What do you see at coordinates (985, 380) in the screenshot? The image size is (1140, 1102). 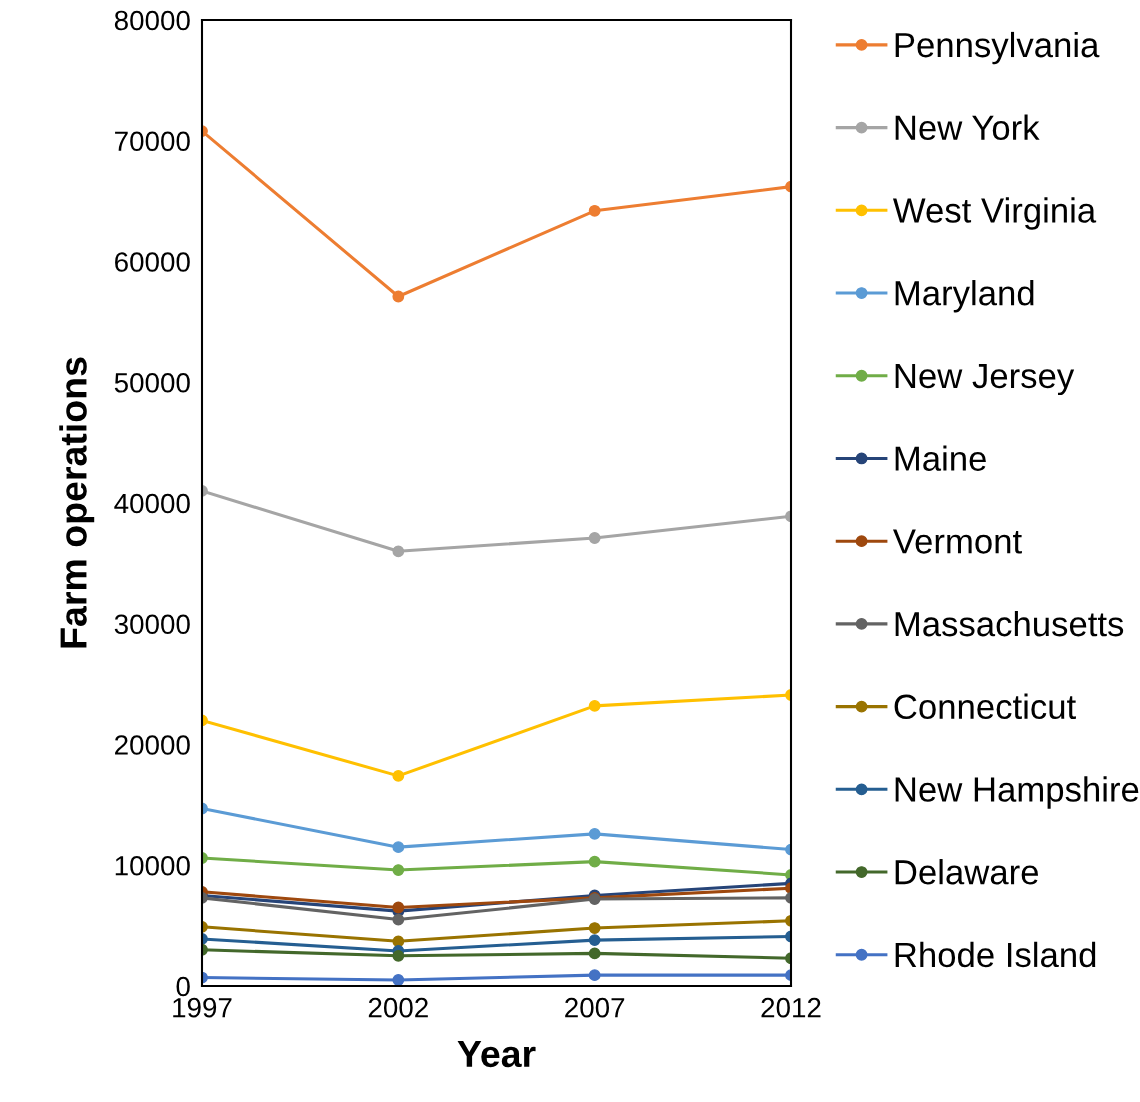 I see `legend-label: New Jersey` at bounding box center [985, 380].